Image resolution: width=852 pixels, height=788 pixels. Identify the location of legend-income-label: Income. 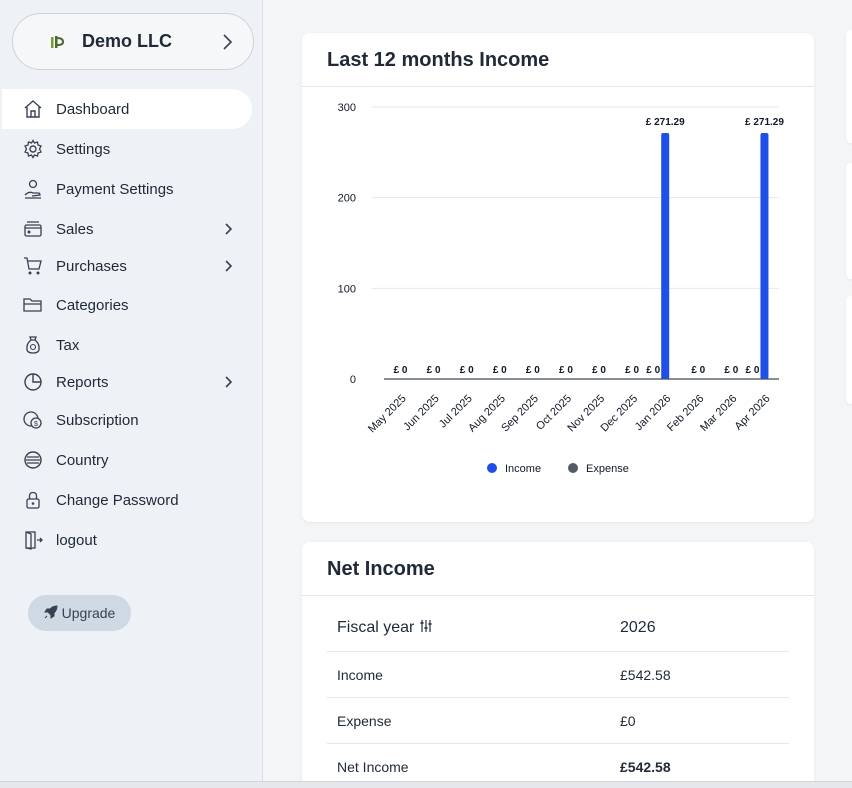
(523, 469).